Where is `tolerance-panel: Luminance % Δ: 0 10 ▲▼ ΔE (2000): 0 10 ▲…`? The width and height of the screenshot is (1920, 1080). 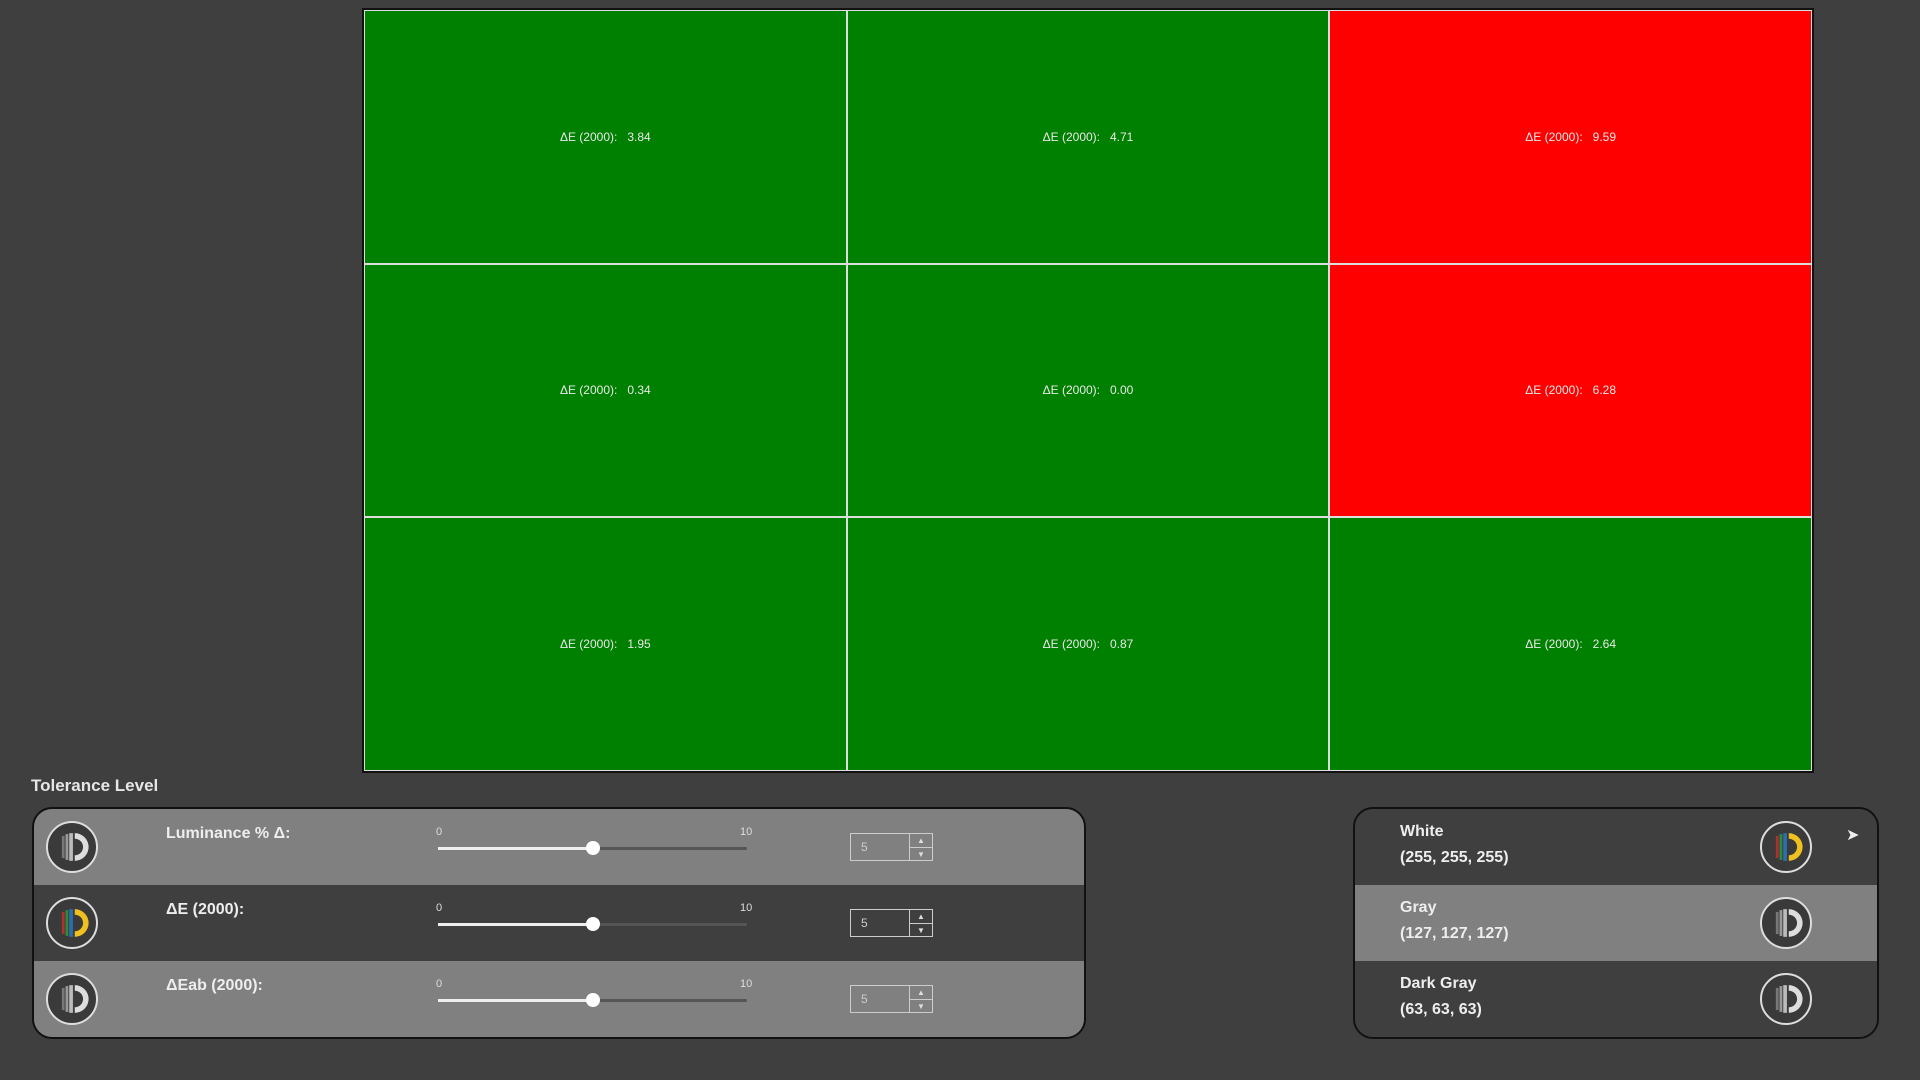
tolerance-panel: Luminance % Δ: 0 10 ▲▼ ΔE (2000): 0 10 ▲… is located at coordinates (559, 923).